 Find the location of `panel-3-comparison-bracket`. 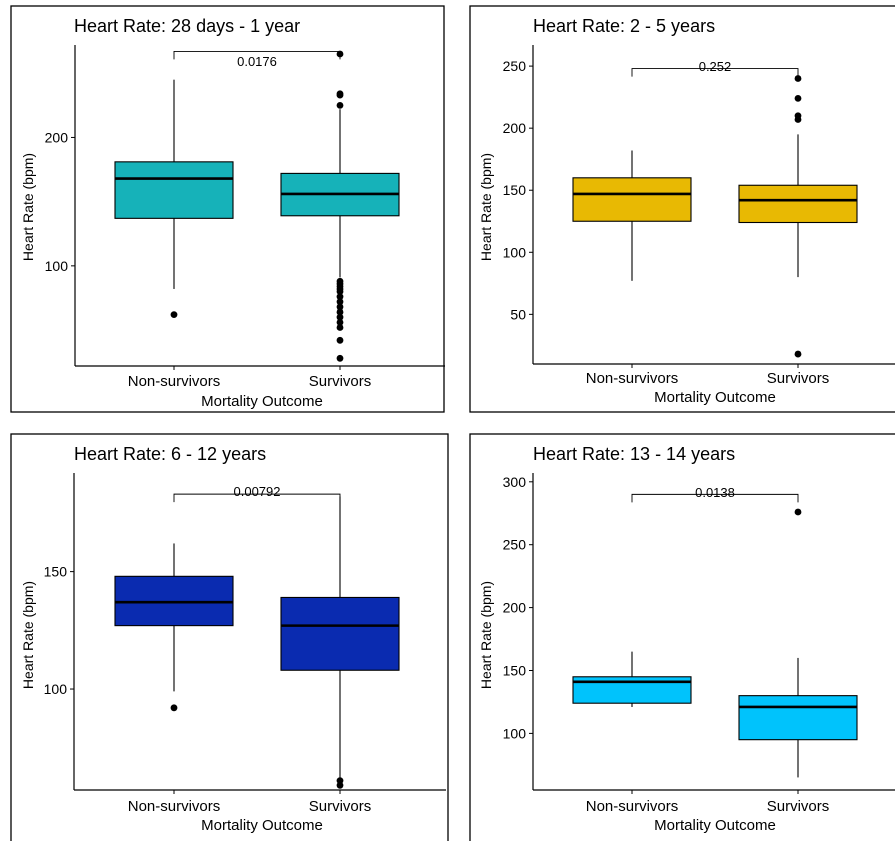

panel-3-comparison-bracket is located at coordinates (257, 498).